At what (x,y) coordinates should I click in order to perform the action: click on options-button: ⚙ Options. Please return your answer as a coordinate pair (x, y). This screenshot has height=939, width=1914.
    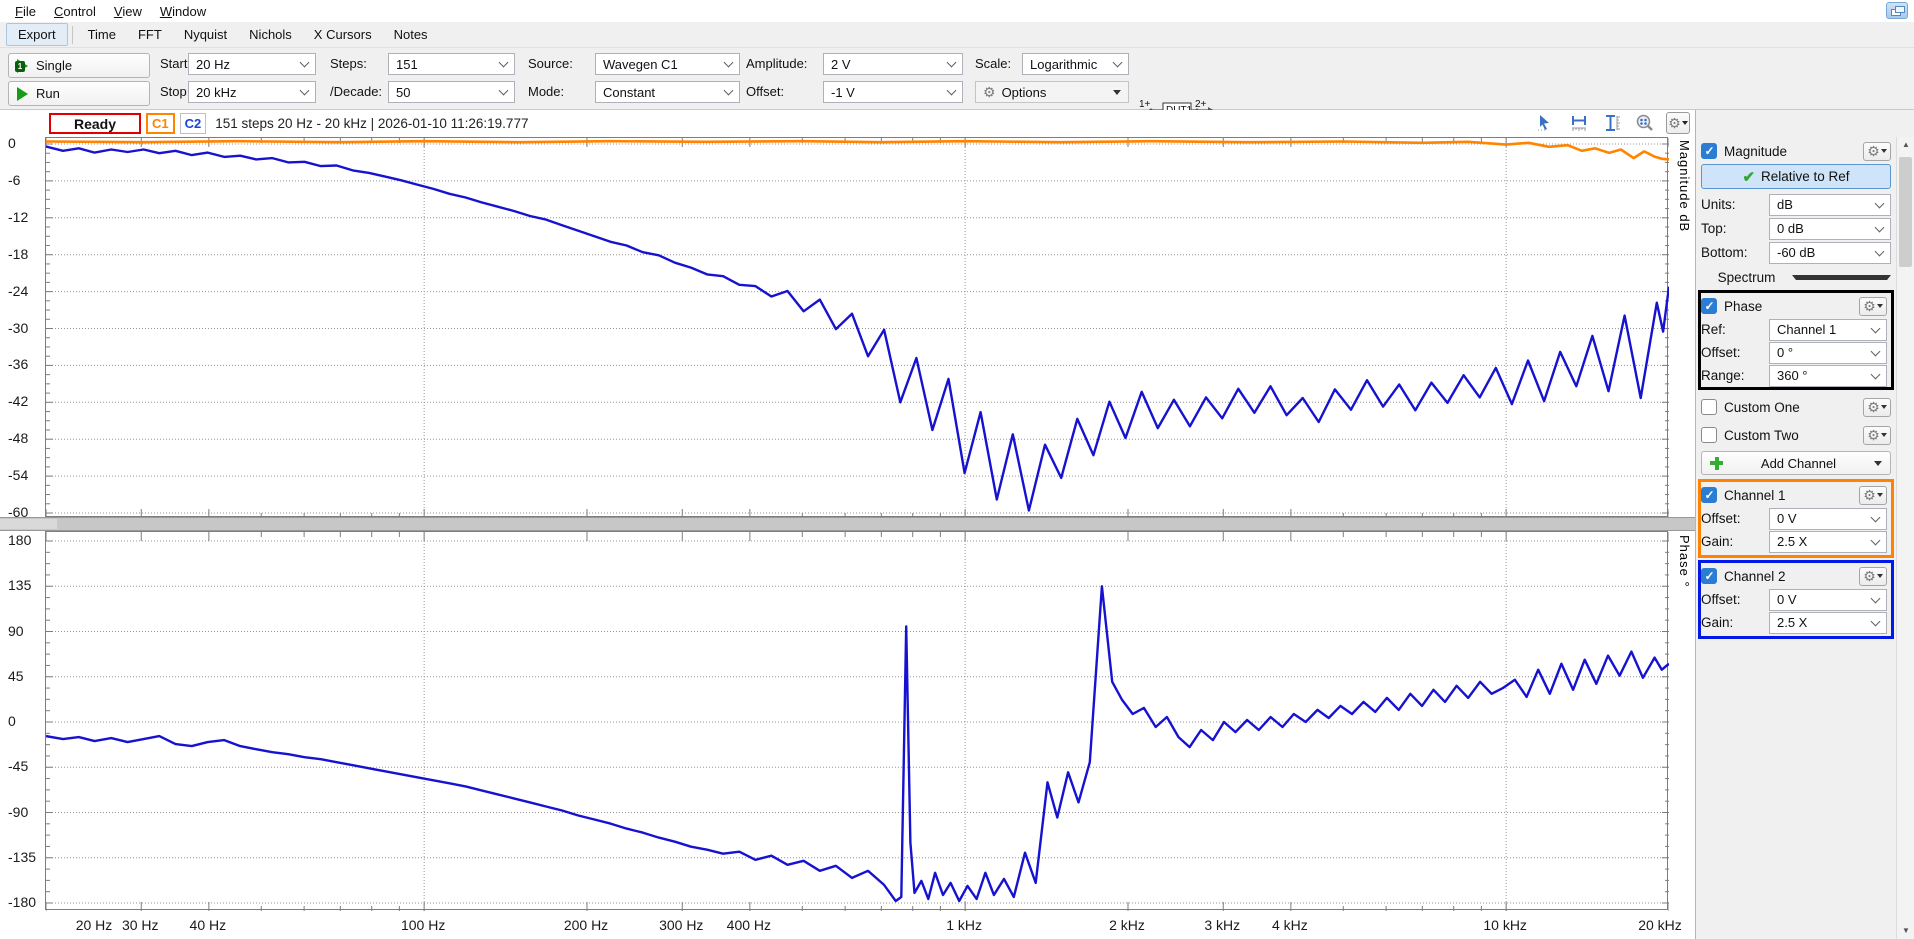
    Looking at the image, I should click on (1052, 92).